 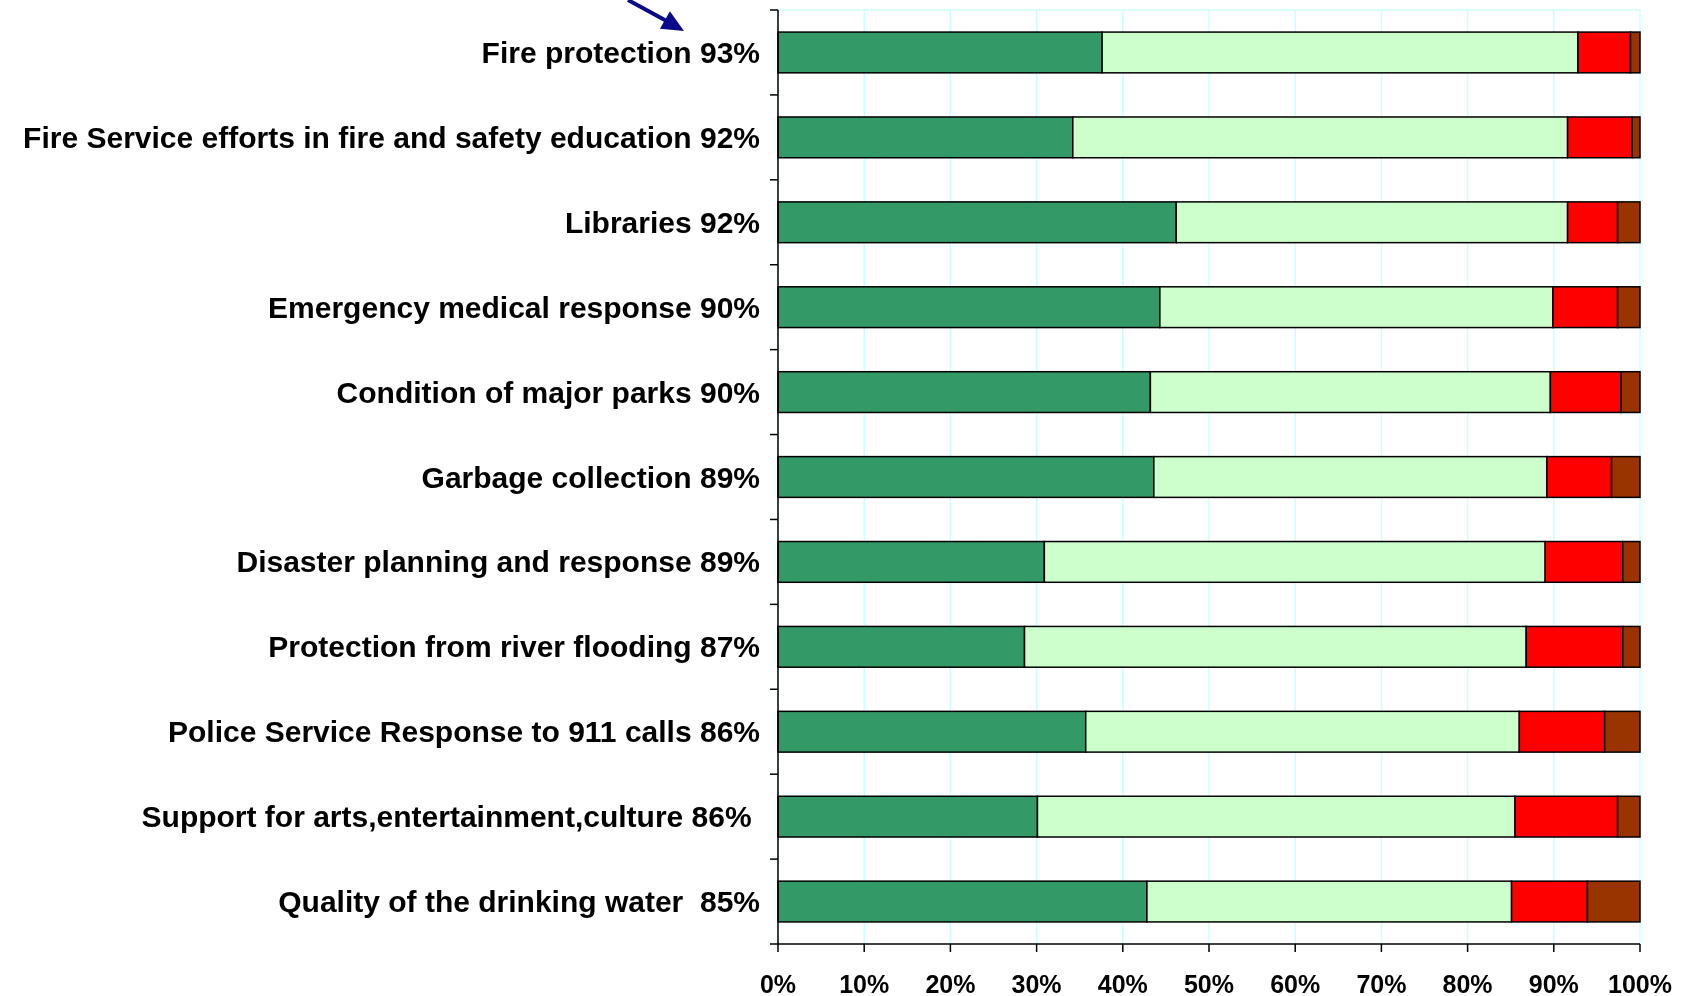 What do you see at coordinates (463, 732) in the screenshot?
I see `y-tick-label: Police Service Response to 911 calls 86%` at bounding box center [463, 732].